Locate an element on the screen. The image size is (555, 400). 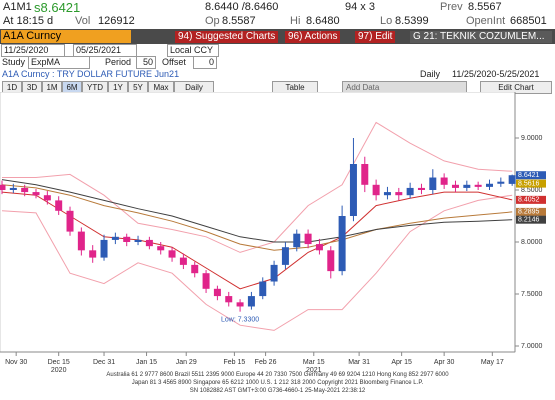
open-interest: 668501 is located at coordinates (528, 21).